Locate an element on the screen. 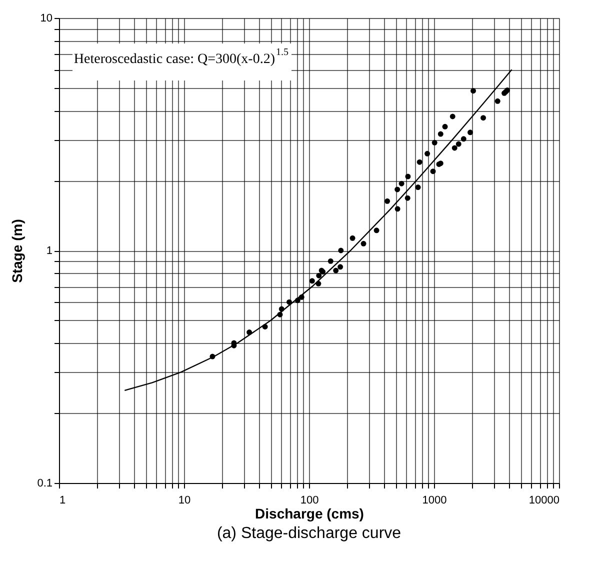 The height and width of the screenshot is (574, 609). x-tick-label: 100 is located at coordinates (309, 500).